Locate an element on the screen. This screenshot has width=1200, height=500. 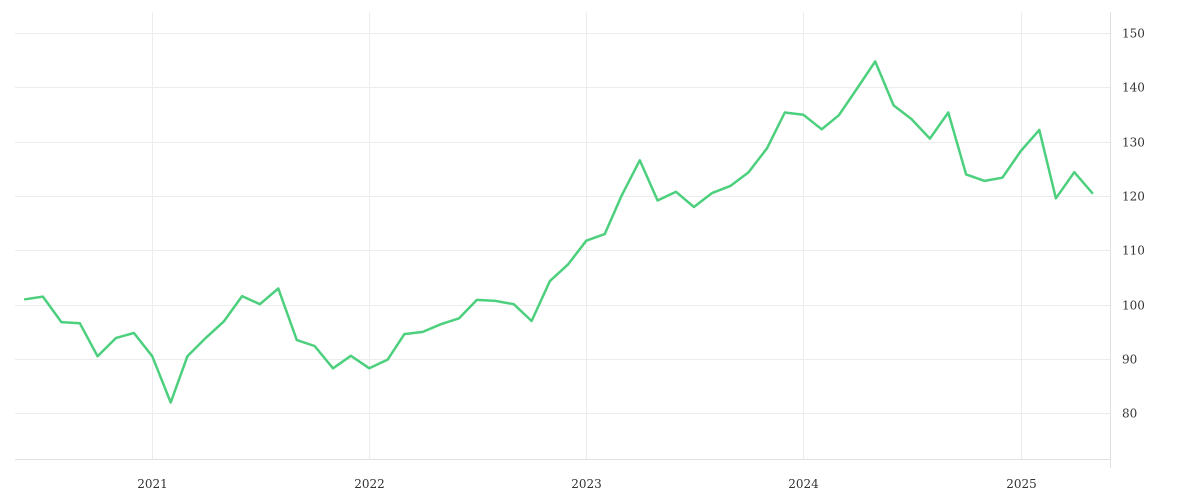
y-tick-label: 120 is located at coordinates (1133, 197).